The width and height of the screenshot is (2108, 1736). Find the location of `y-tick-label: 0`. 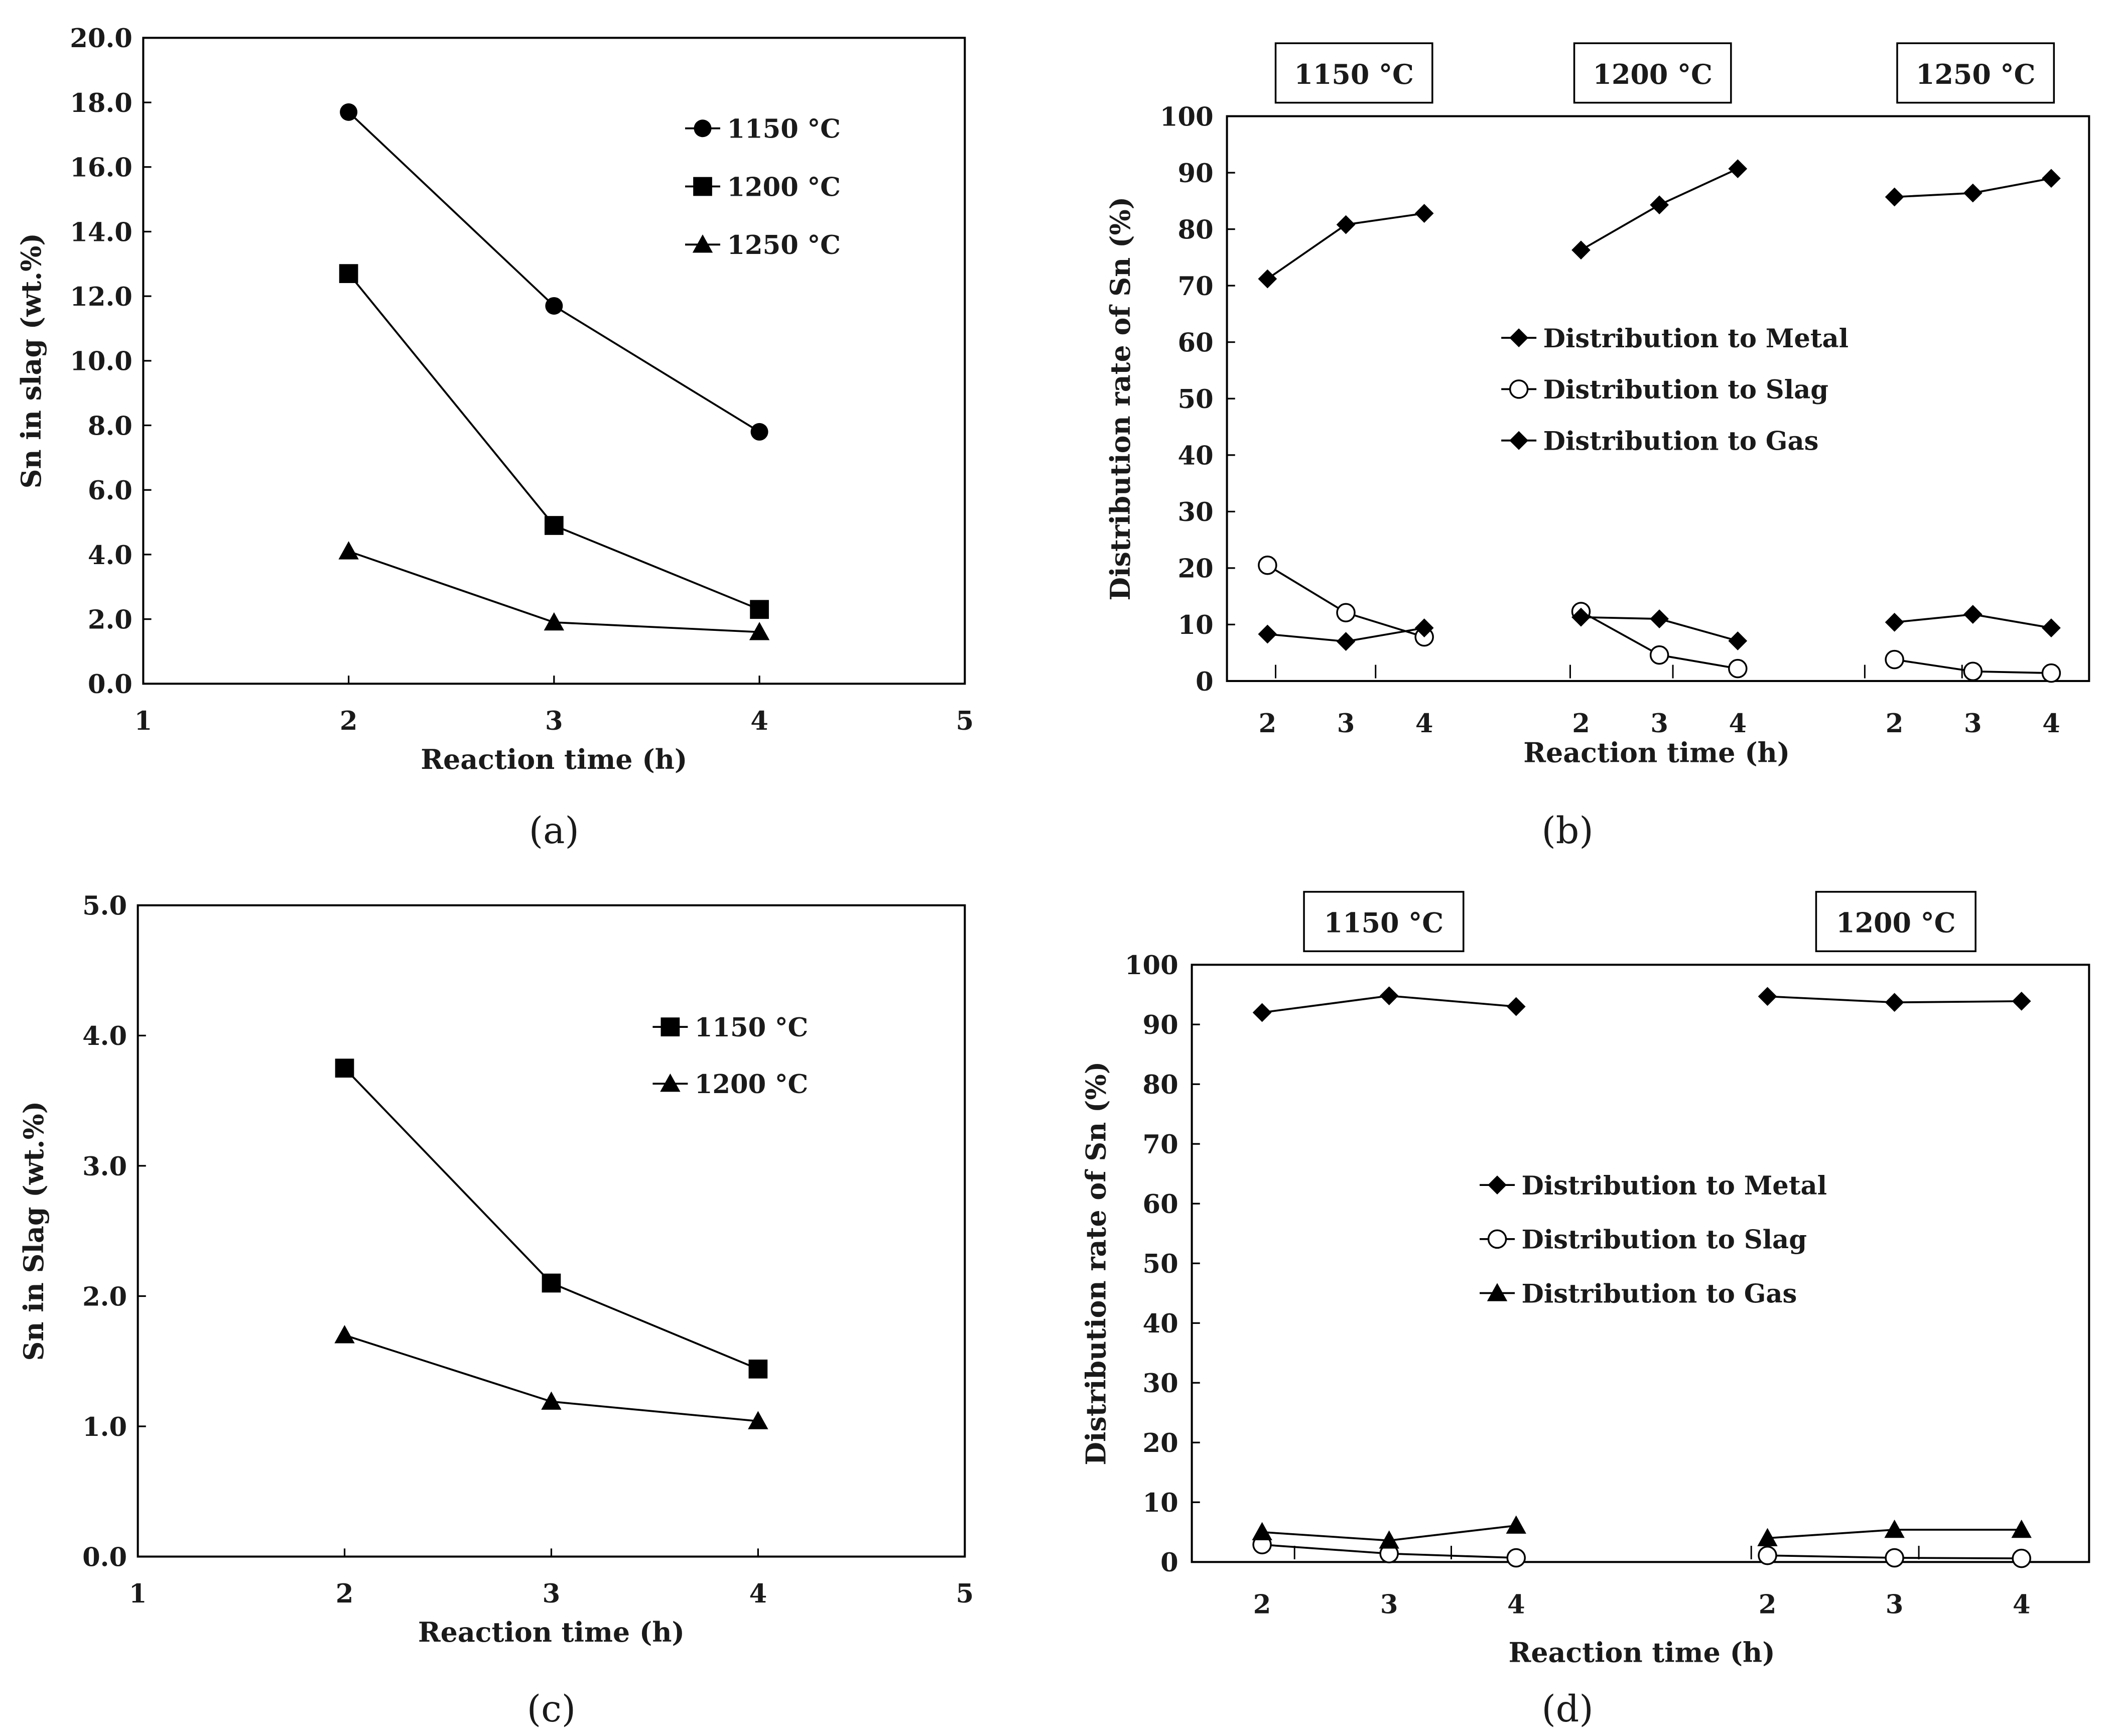

y-tick-label: 0 is located at coordinates (1205, 682).